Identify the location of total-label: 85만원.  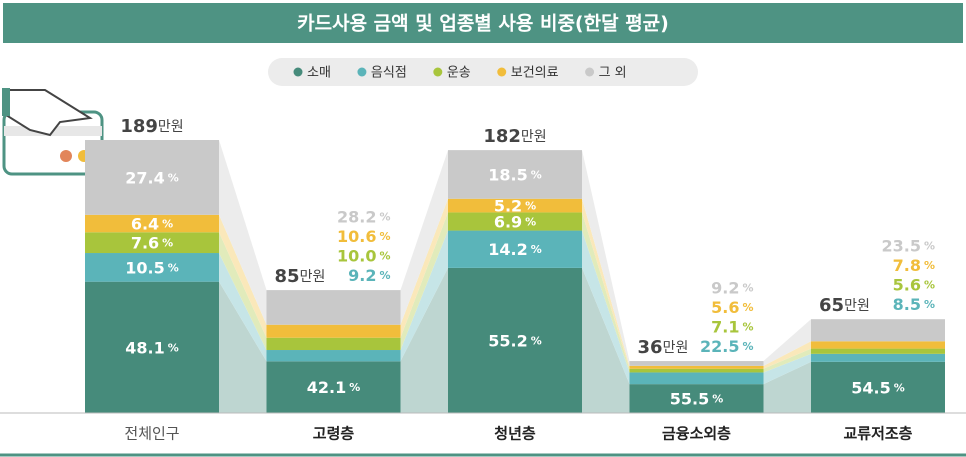
(300, 276).